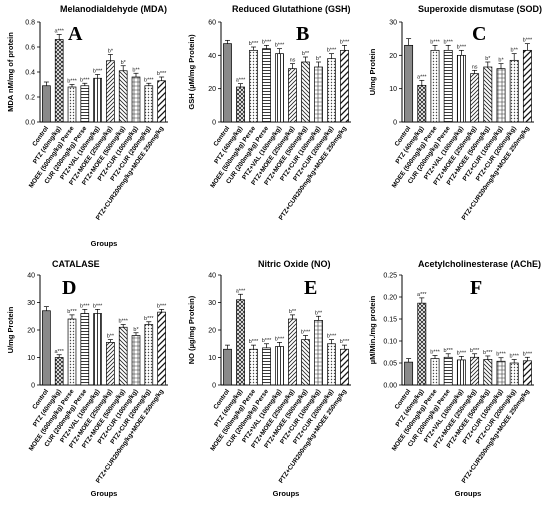 This screenshot has width=550, height=512. I want to click on panel-title: Reduced Glutathione (GSH), so click(291, 9).